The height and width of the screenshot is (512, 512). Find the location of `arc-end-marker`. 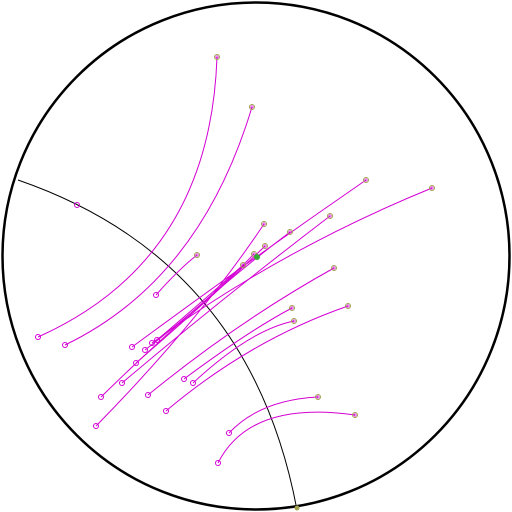

arc-end-marker is located at coordinates (297, 508).